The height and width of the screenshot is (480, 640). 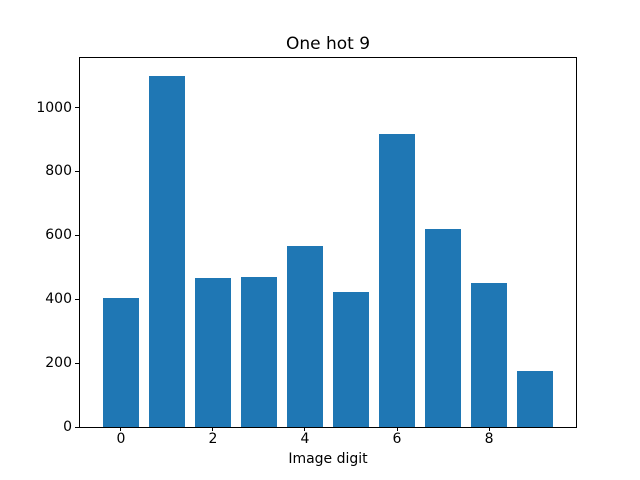 I want to click on x-tick-label: 2, so click(x=213, y=439).